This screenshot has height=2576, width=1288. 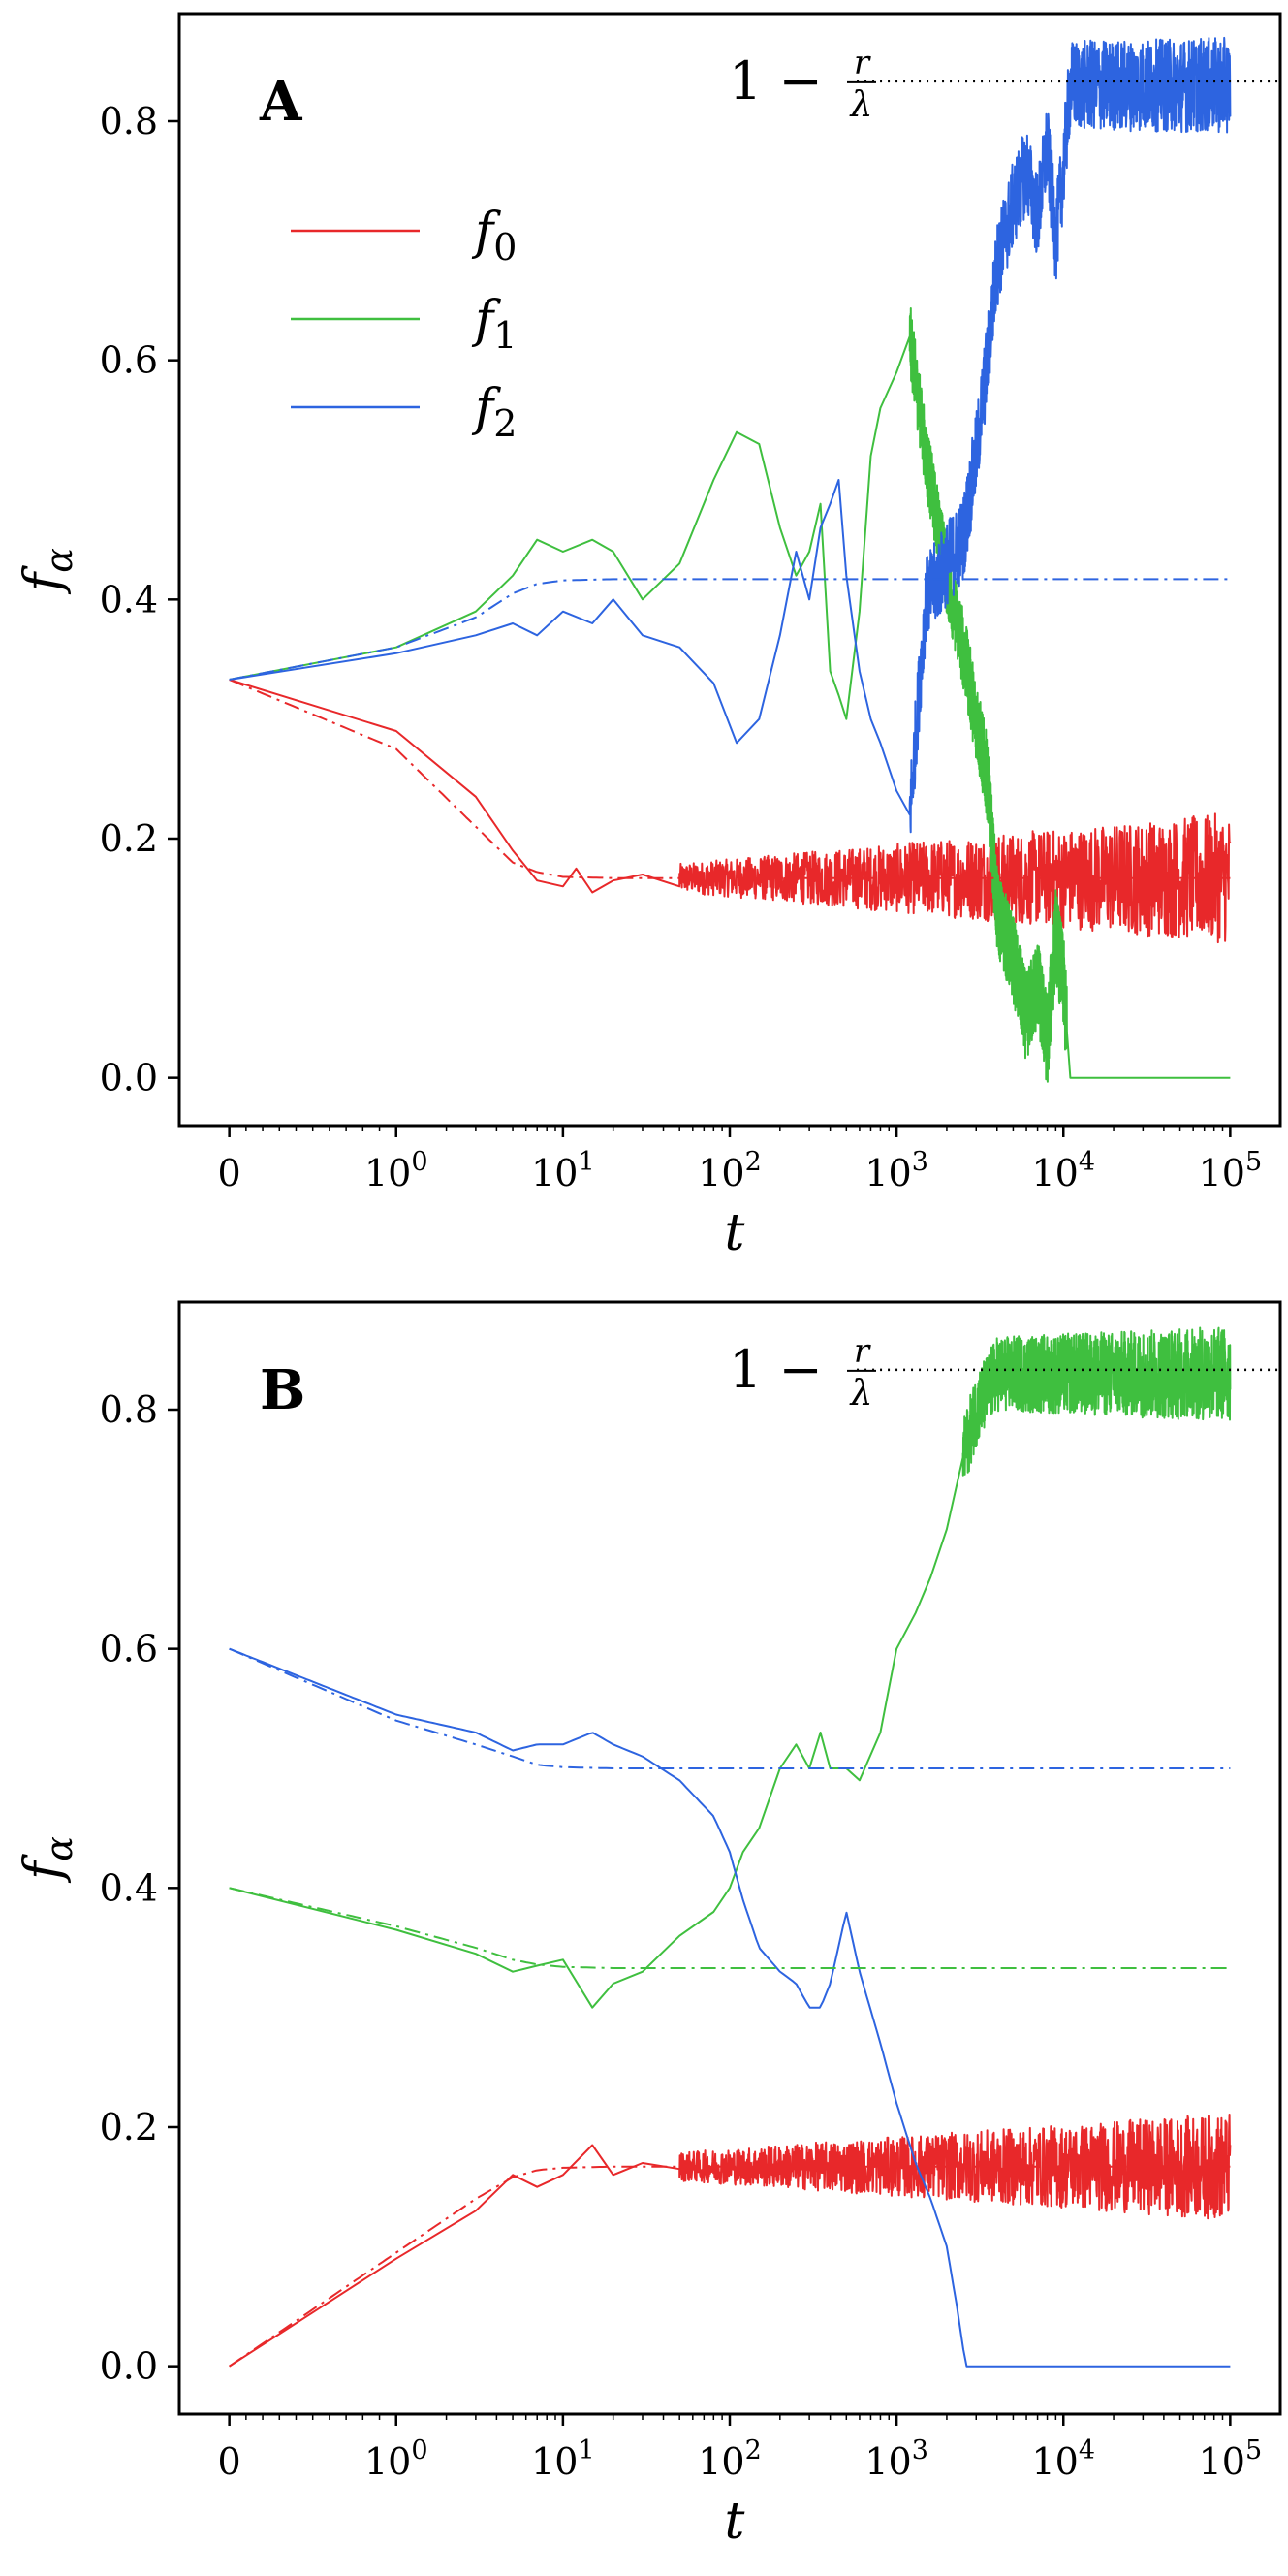 What do you see at coordinates (505, 247) in the screenshot?
I see `legend-label-subscript: 0` at bounding box center [505, 247].